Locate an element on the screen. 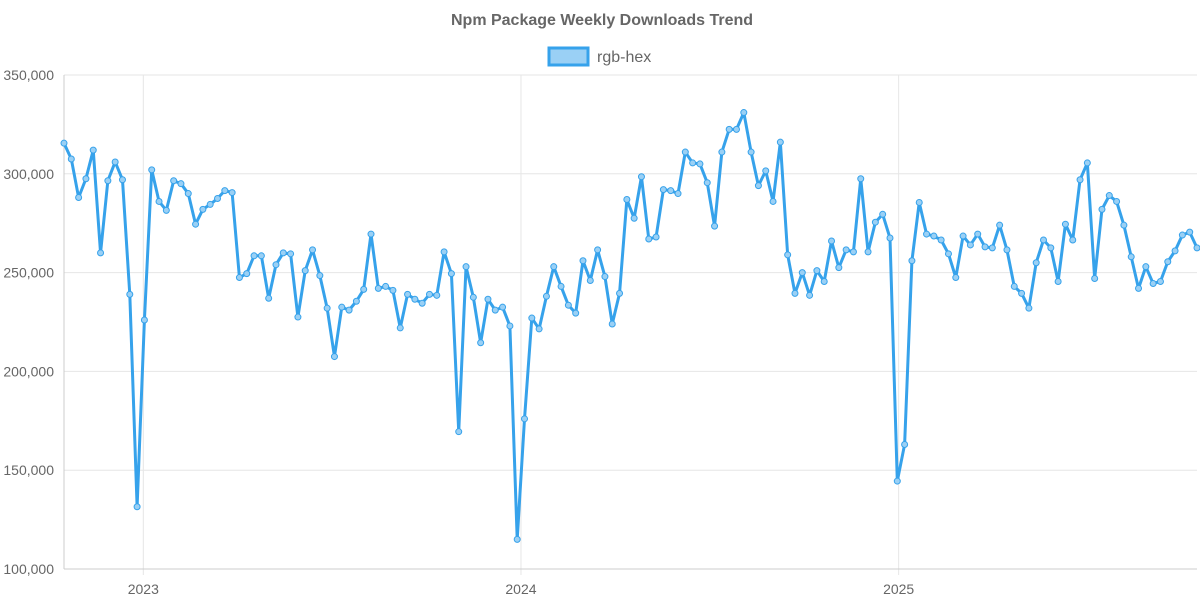 This screenshot has height=600, width=1200. legend-label: rgb-hex is located at coordinates (624, 57).